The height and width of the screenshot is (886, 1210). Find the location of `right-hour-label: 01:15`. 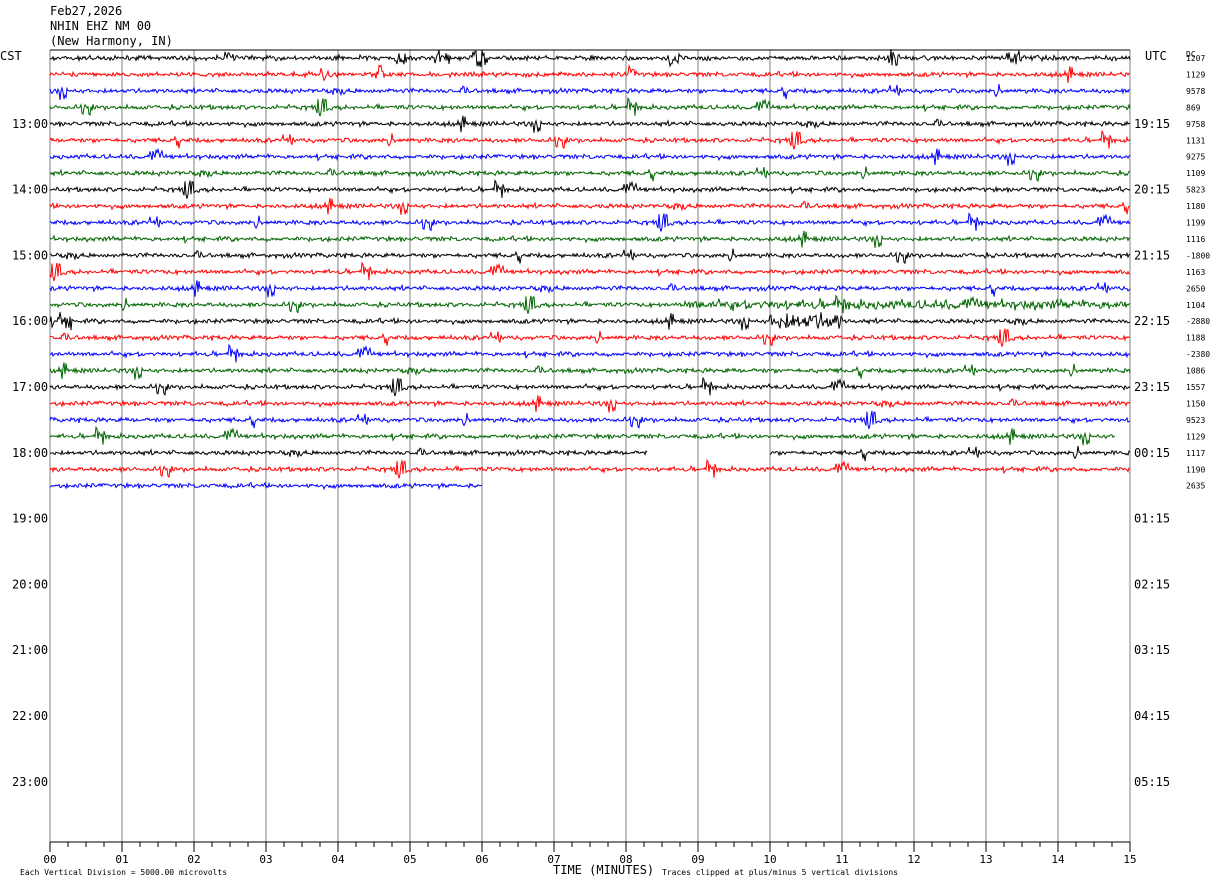

right-hour-label: 01:15 is located at coordinates (1152, 519).